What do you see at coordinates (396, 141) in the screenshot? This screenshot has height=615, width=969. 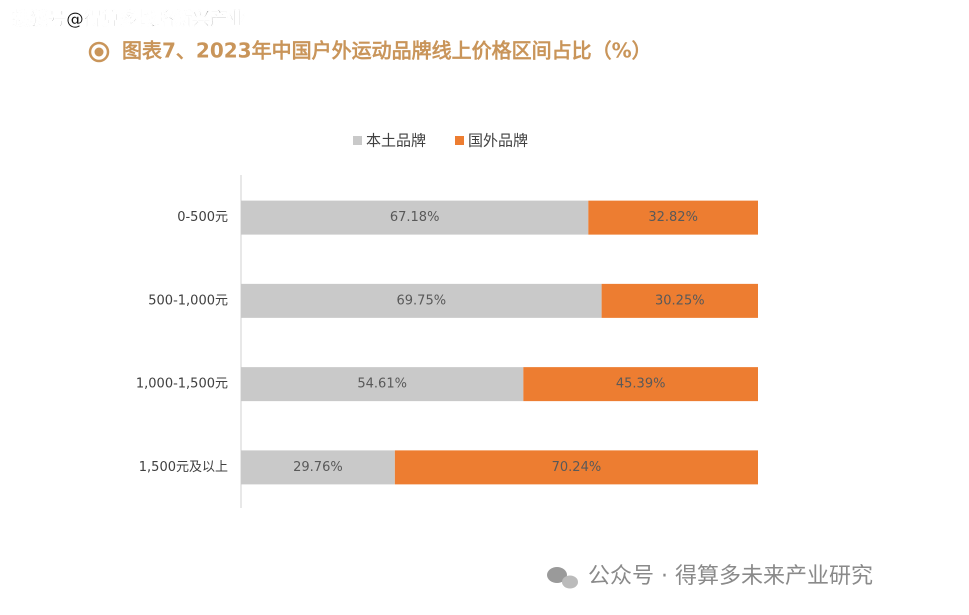 I see `legend-label: 本土品牌` at bounding box center [396, 141].